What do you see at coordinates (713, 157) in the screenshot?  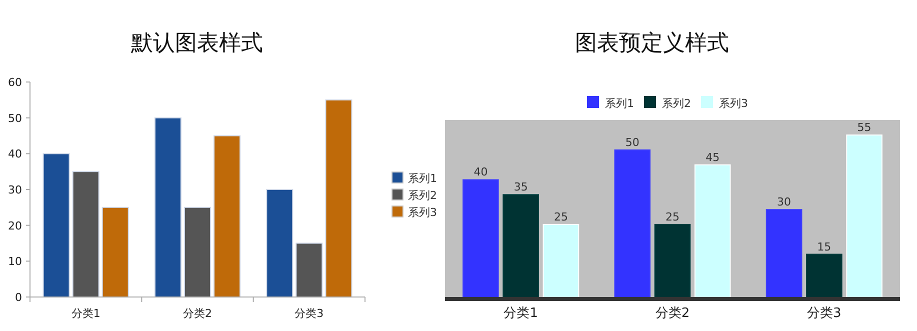 I see `data-label: 45` at bounding box center [713, 157].